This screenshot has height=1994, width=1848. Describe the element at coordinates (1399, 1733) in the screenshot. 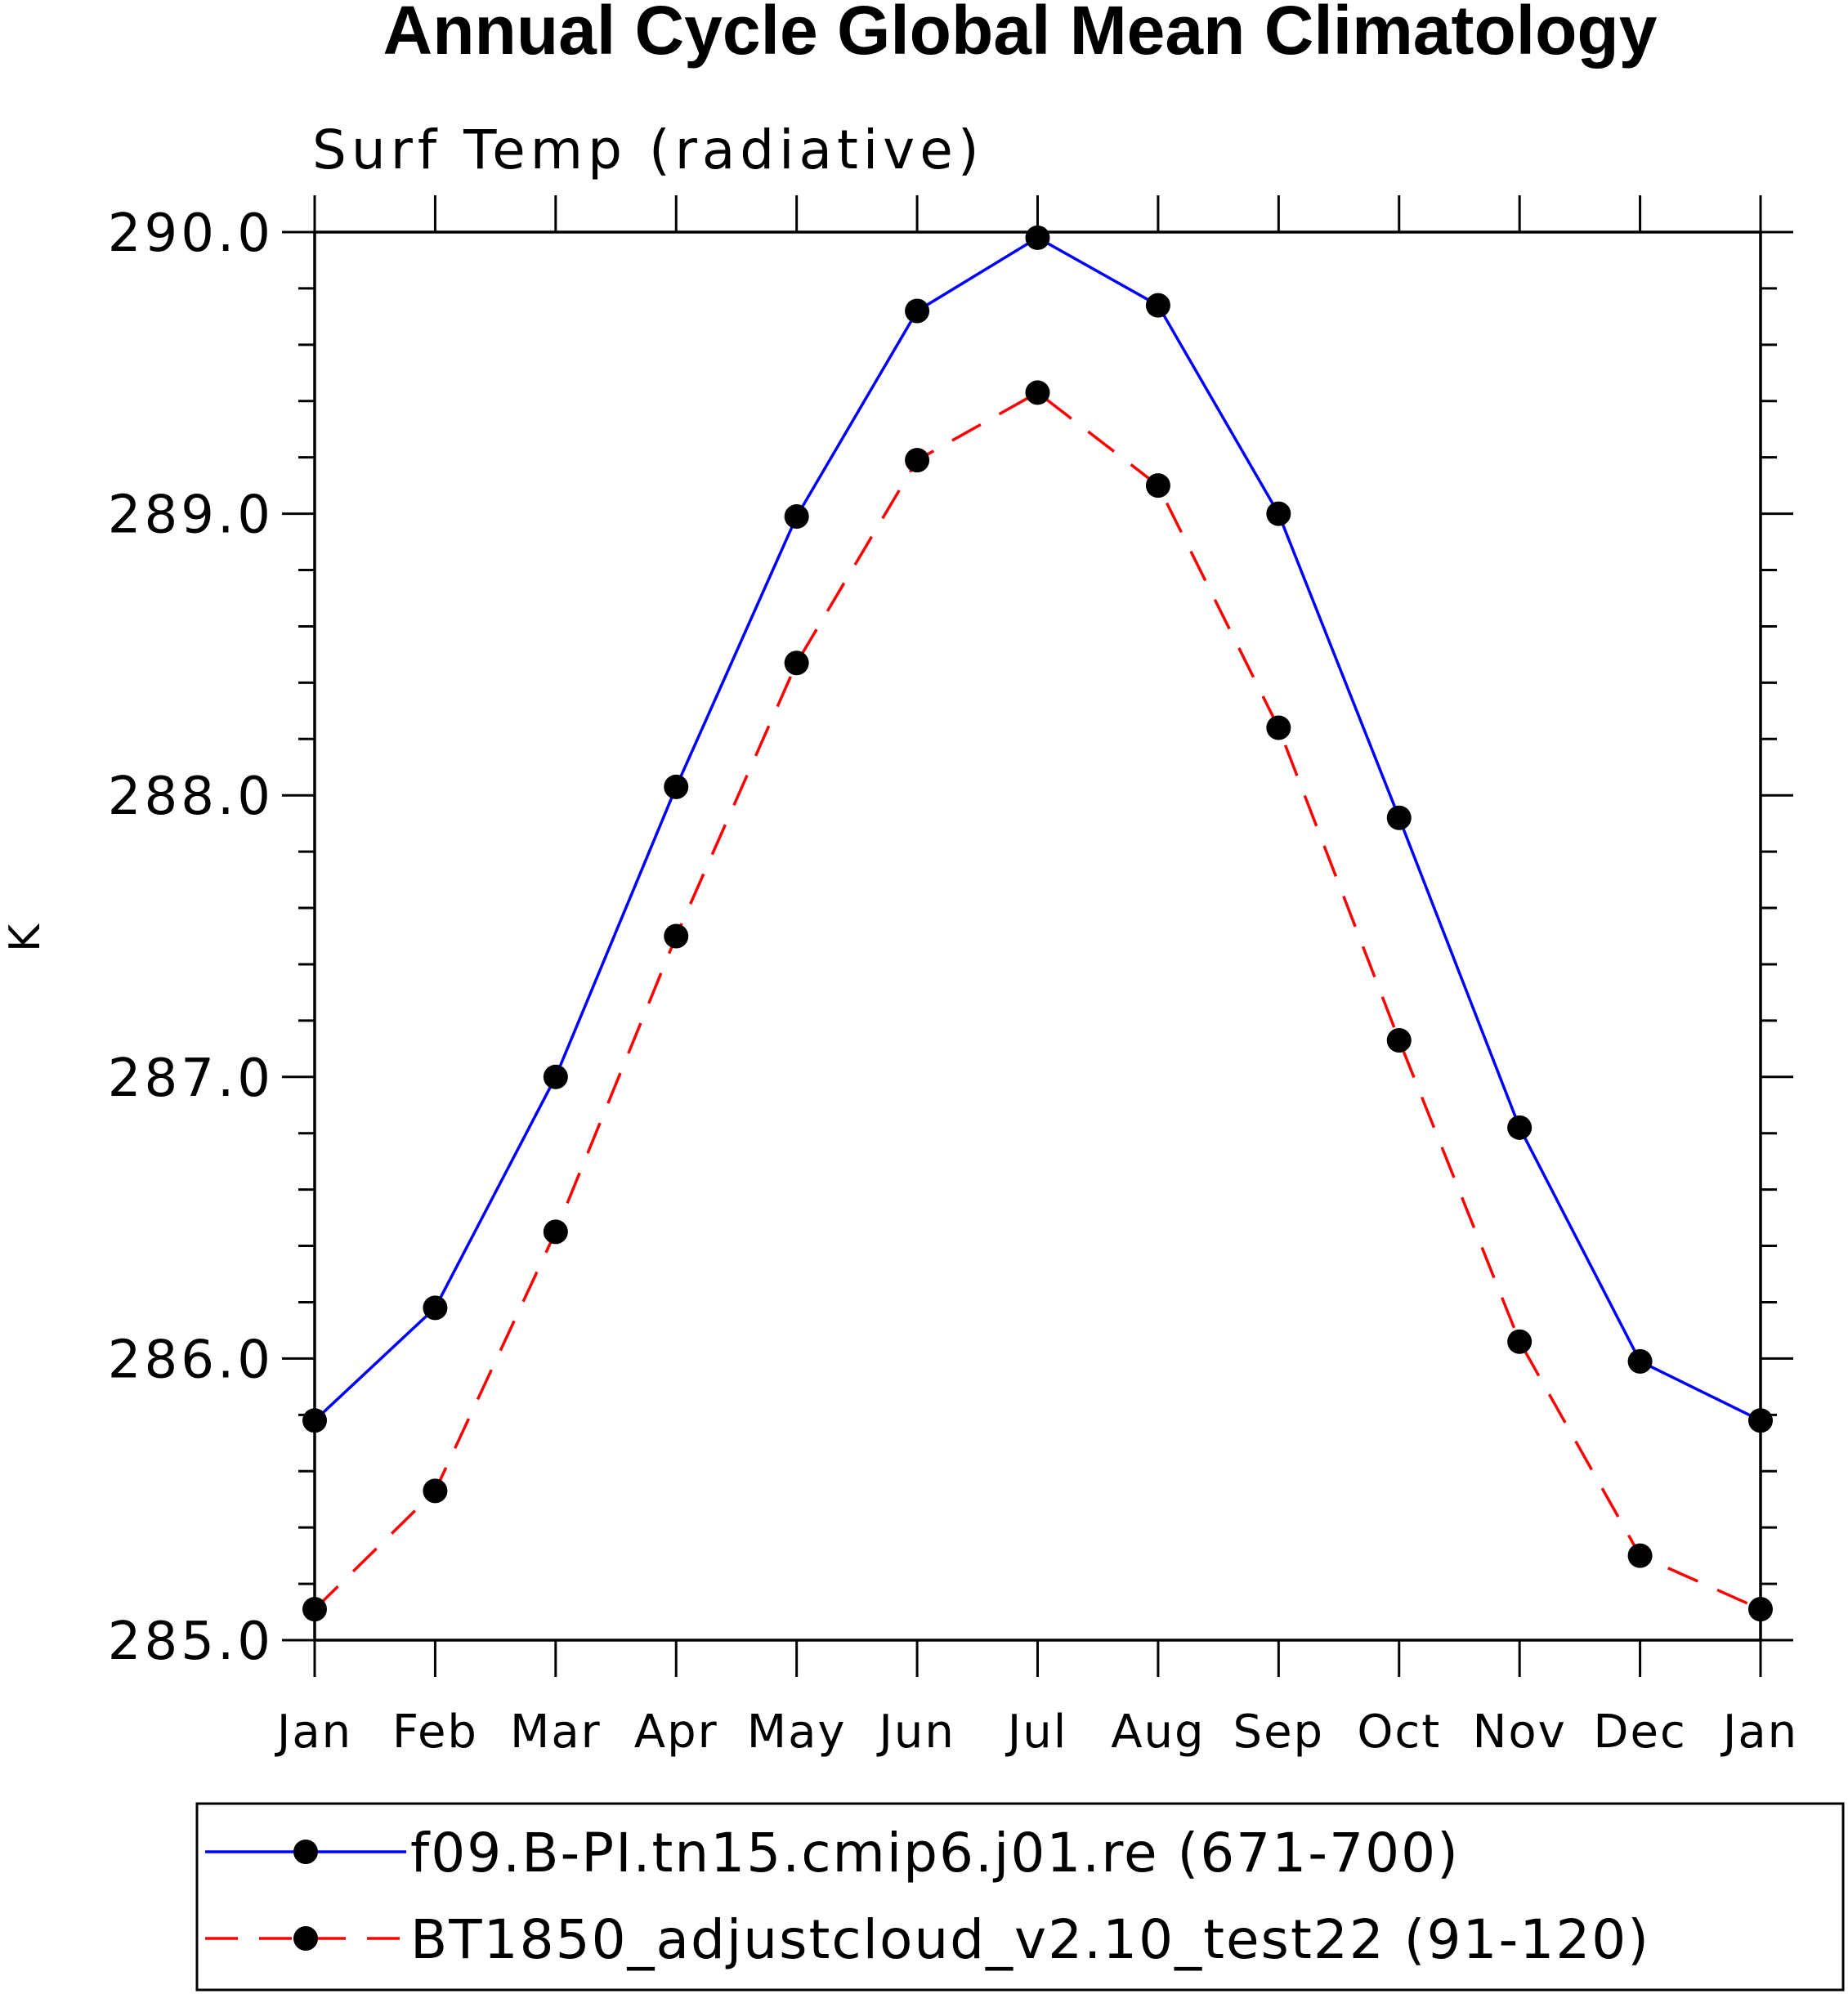

I see `x-tick-label-oct: Oct` at that location.